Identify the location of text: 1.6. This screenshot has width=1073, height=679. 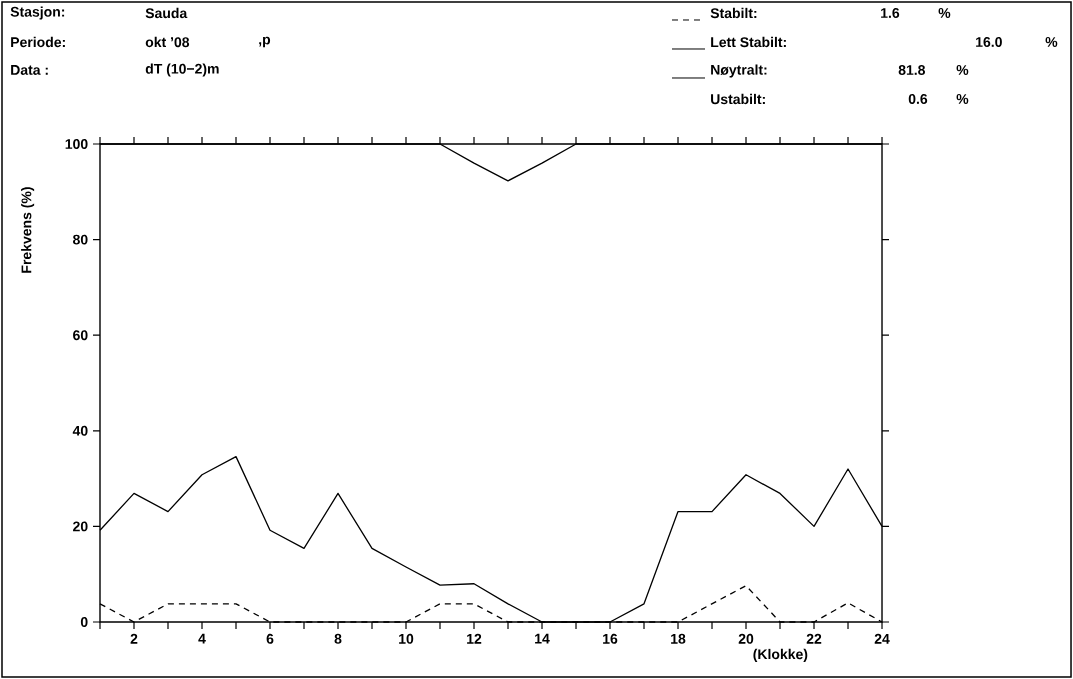
(890, 13).